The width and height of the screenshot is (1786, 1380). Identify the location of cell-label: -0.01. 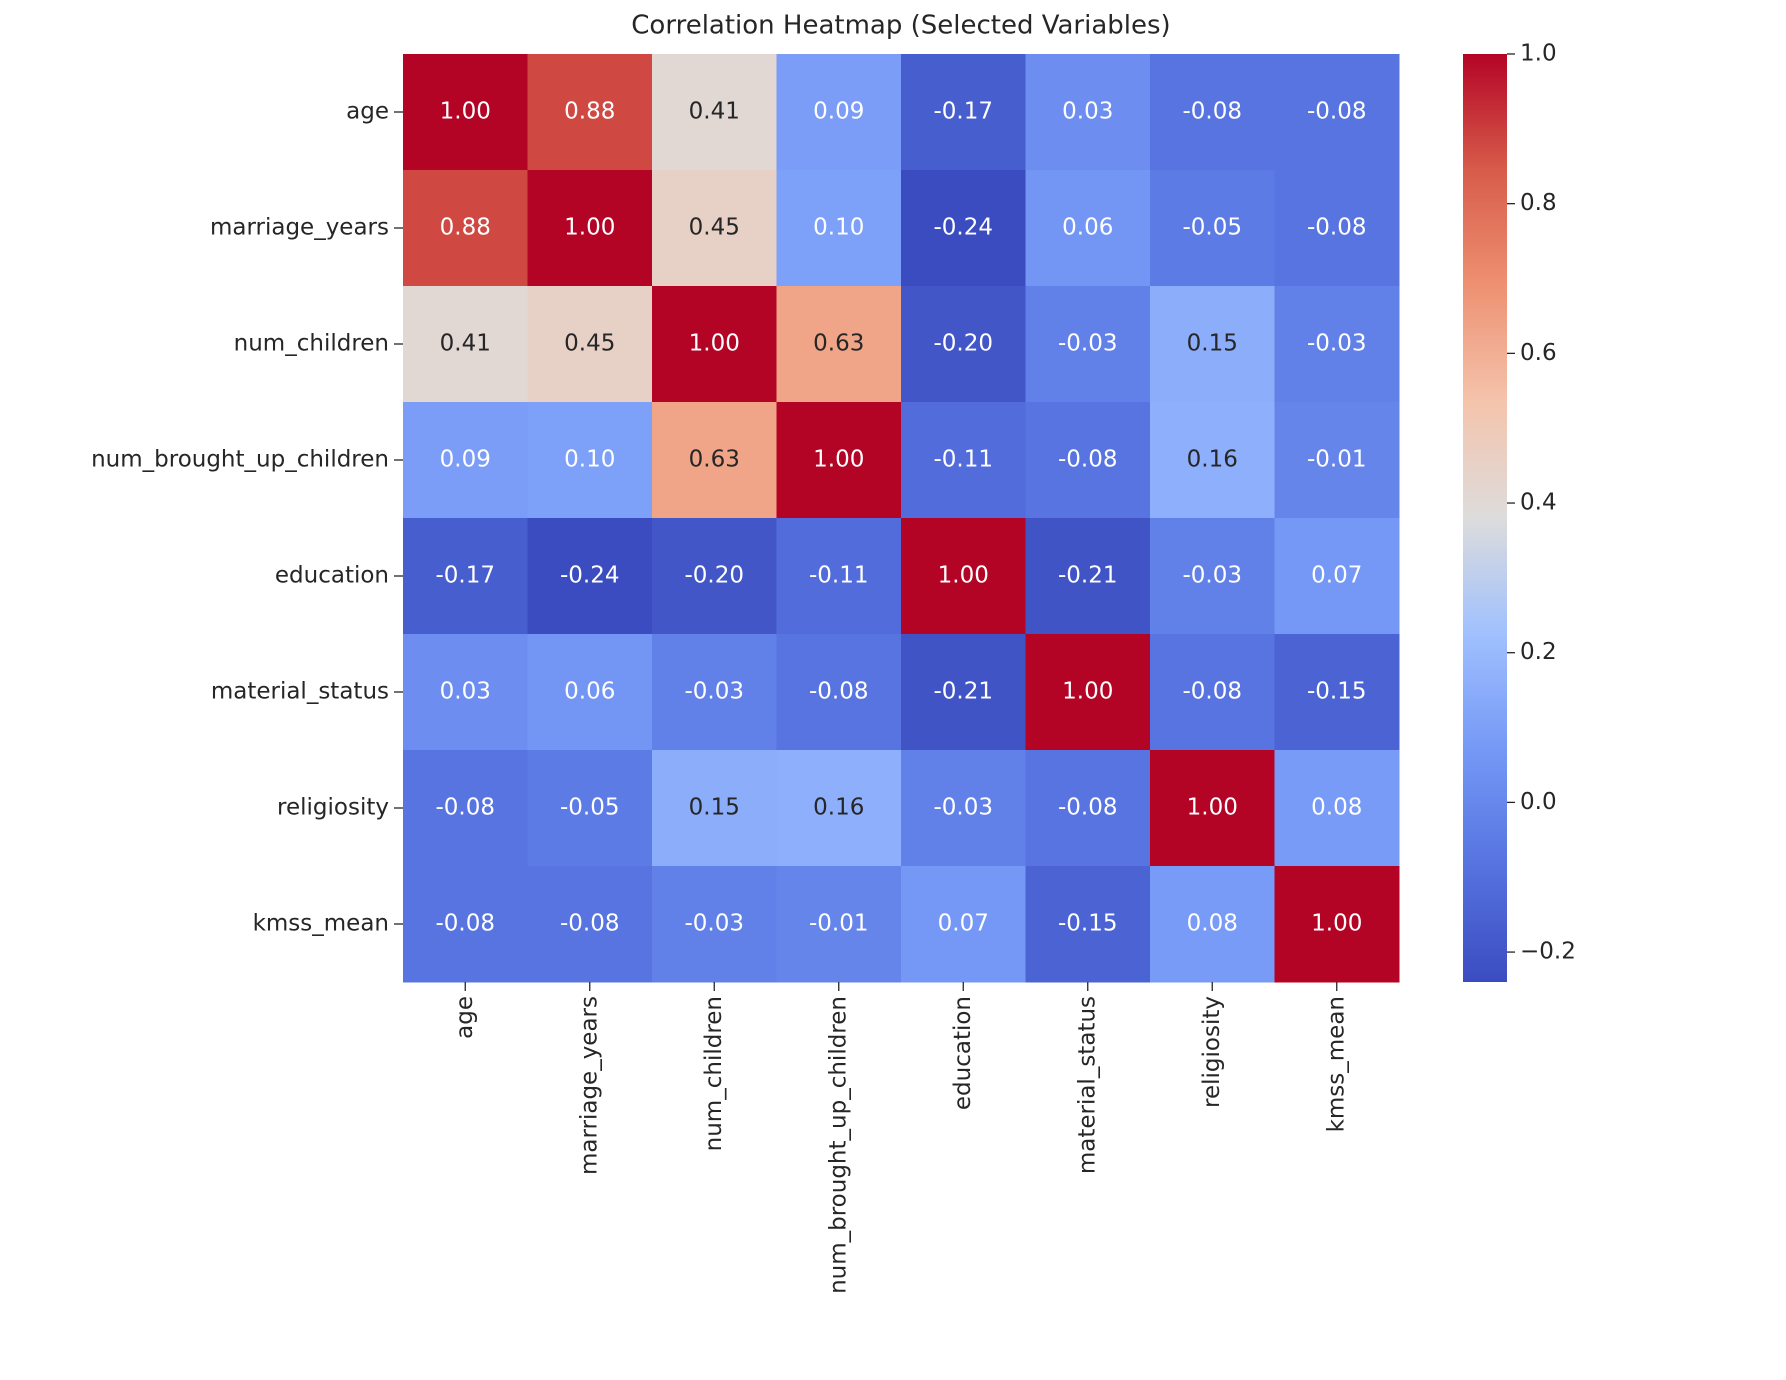
(1337, 460).